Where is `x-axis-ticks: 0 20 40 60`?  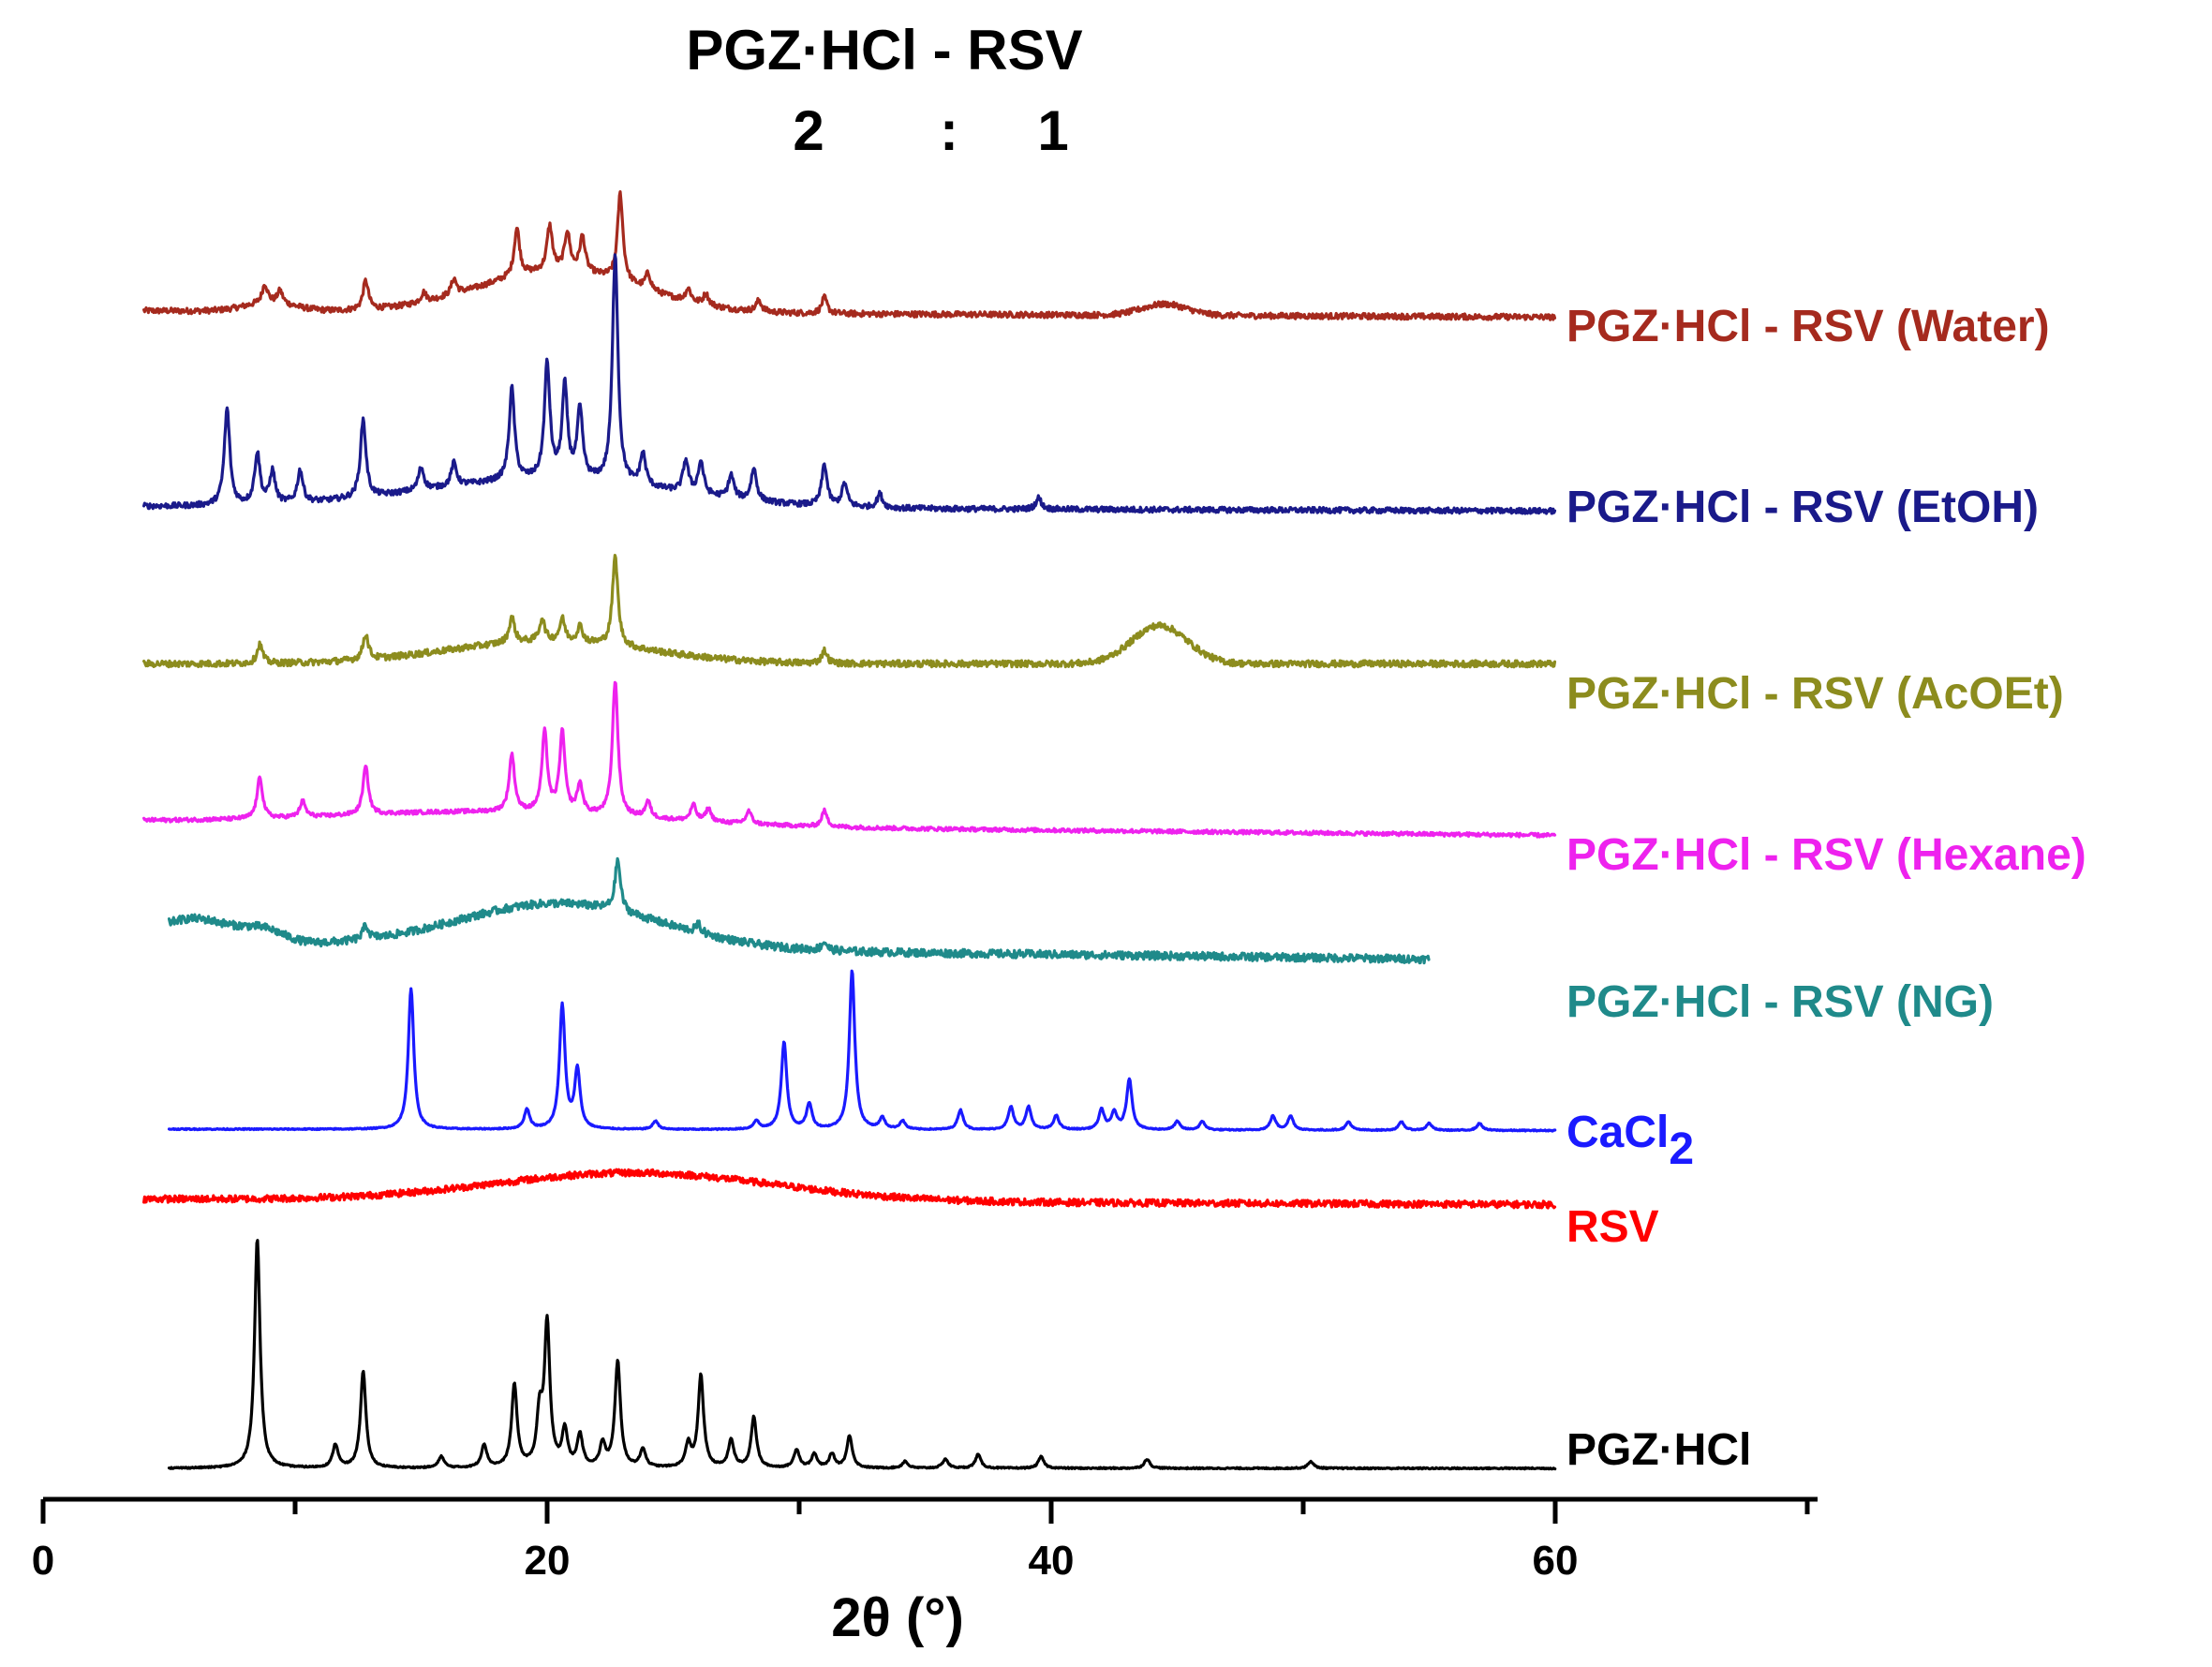
x-axis-ticks: 0 20 40 60 is located at coordinates (921, 1541).